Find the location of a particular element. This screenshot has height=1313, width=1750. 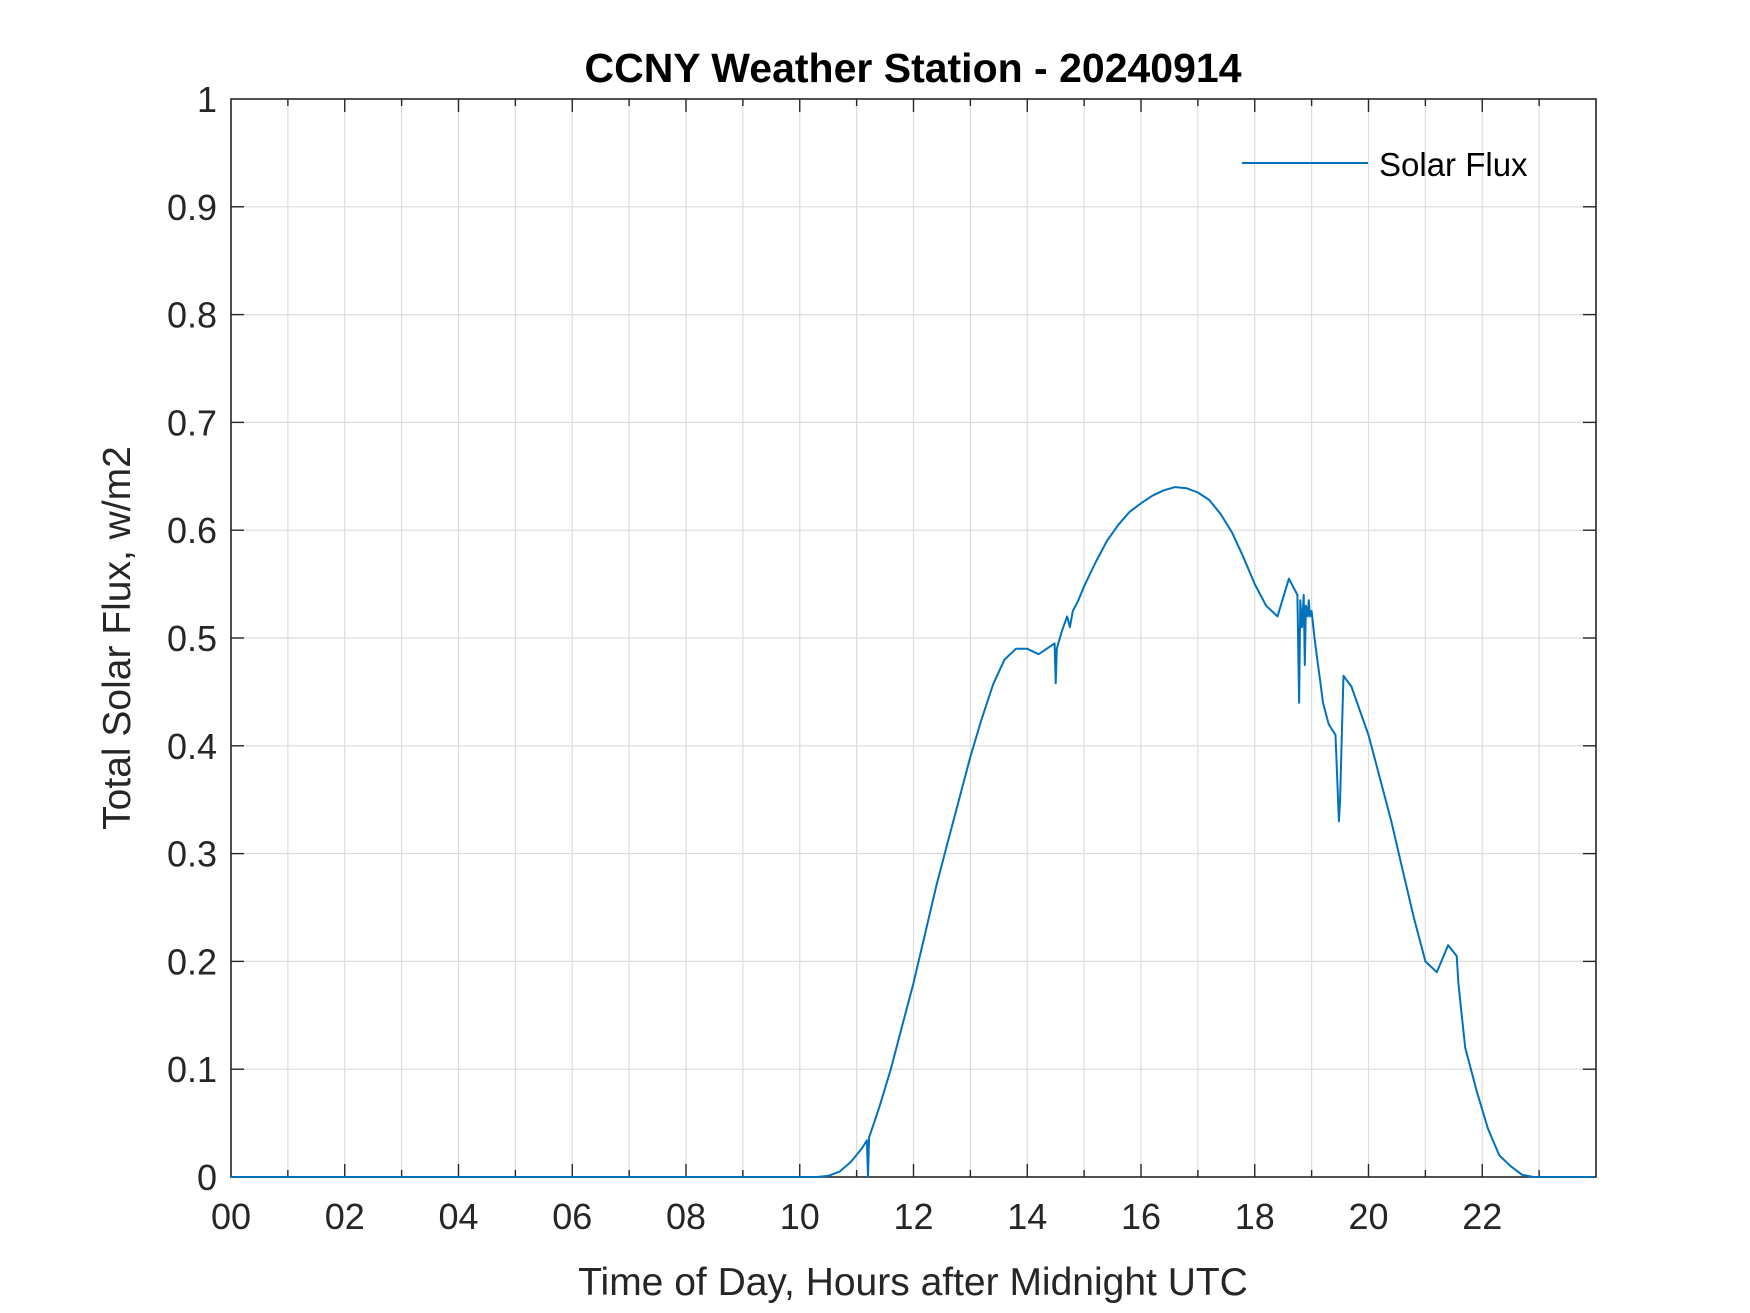

x-tick-label: 06 is located at coordinates (572, 1216).